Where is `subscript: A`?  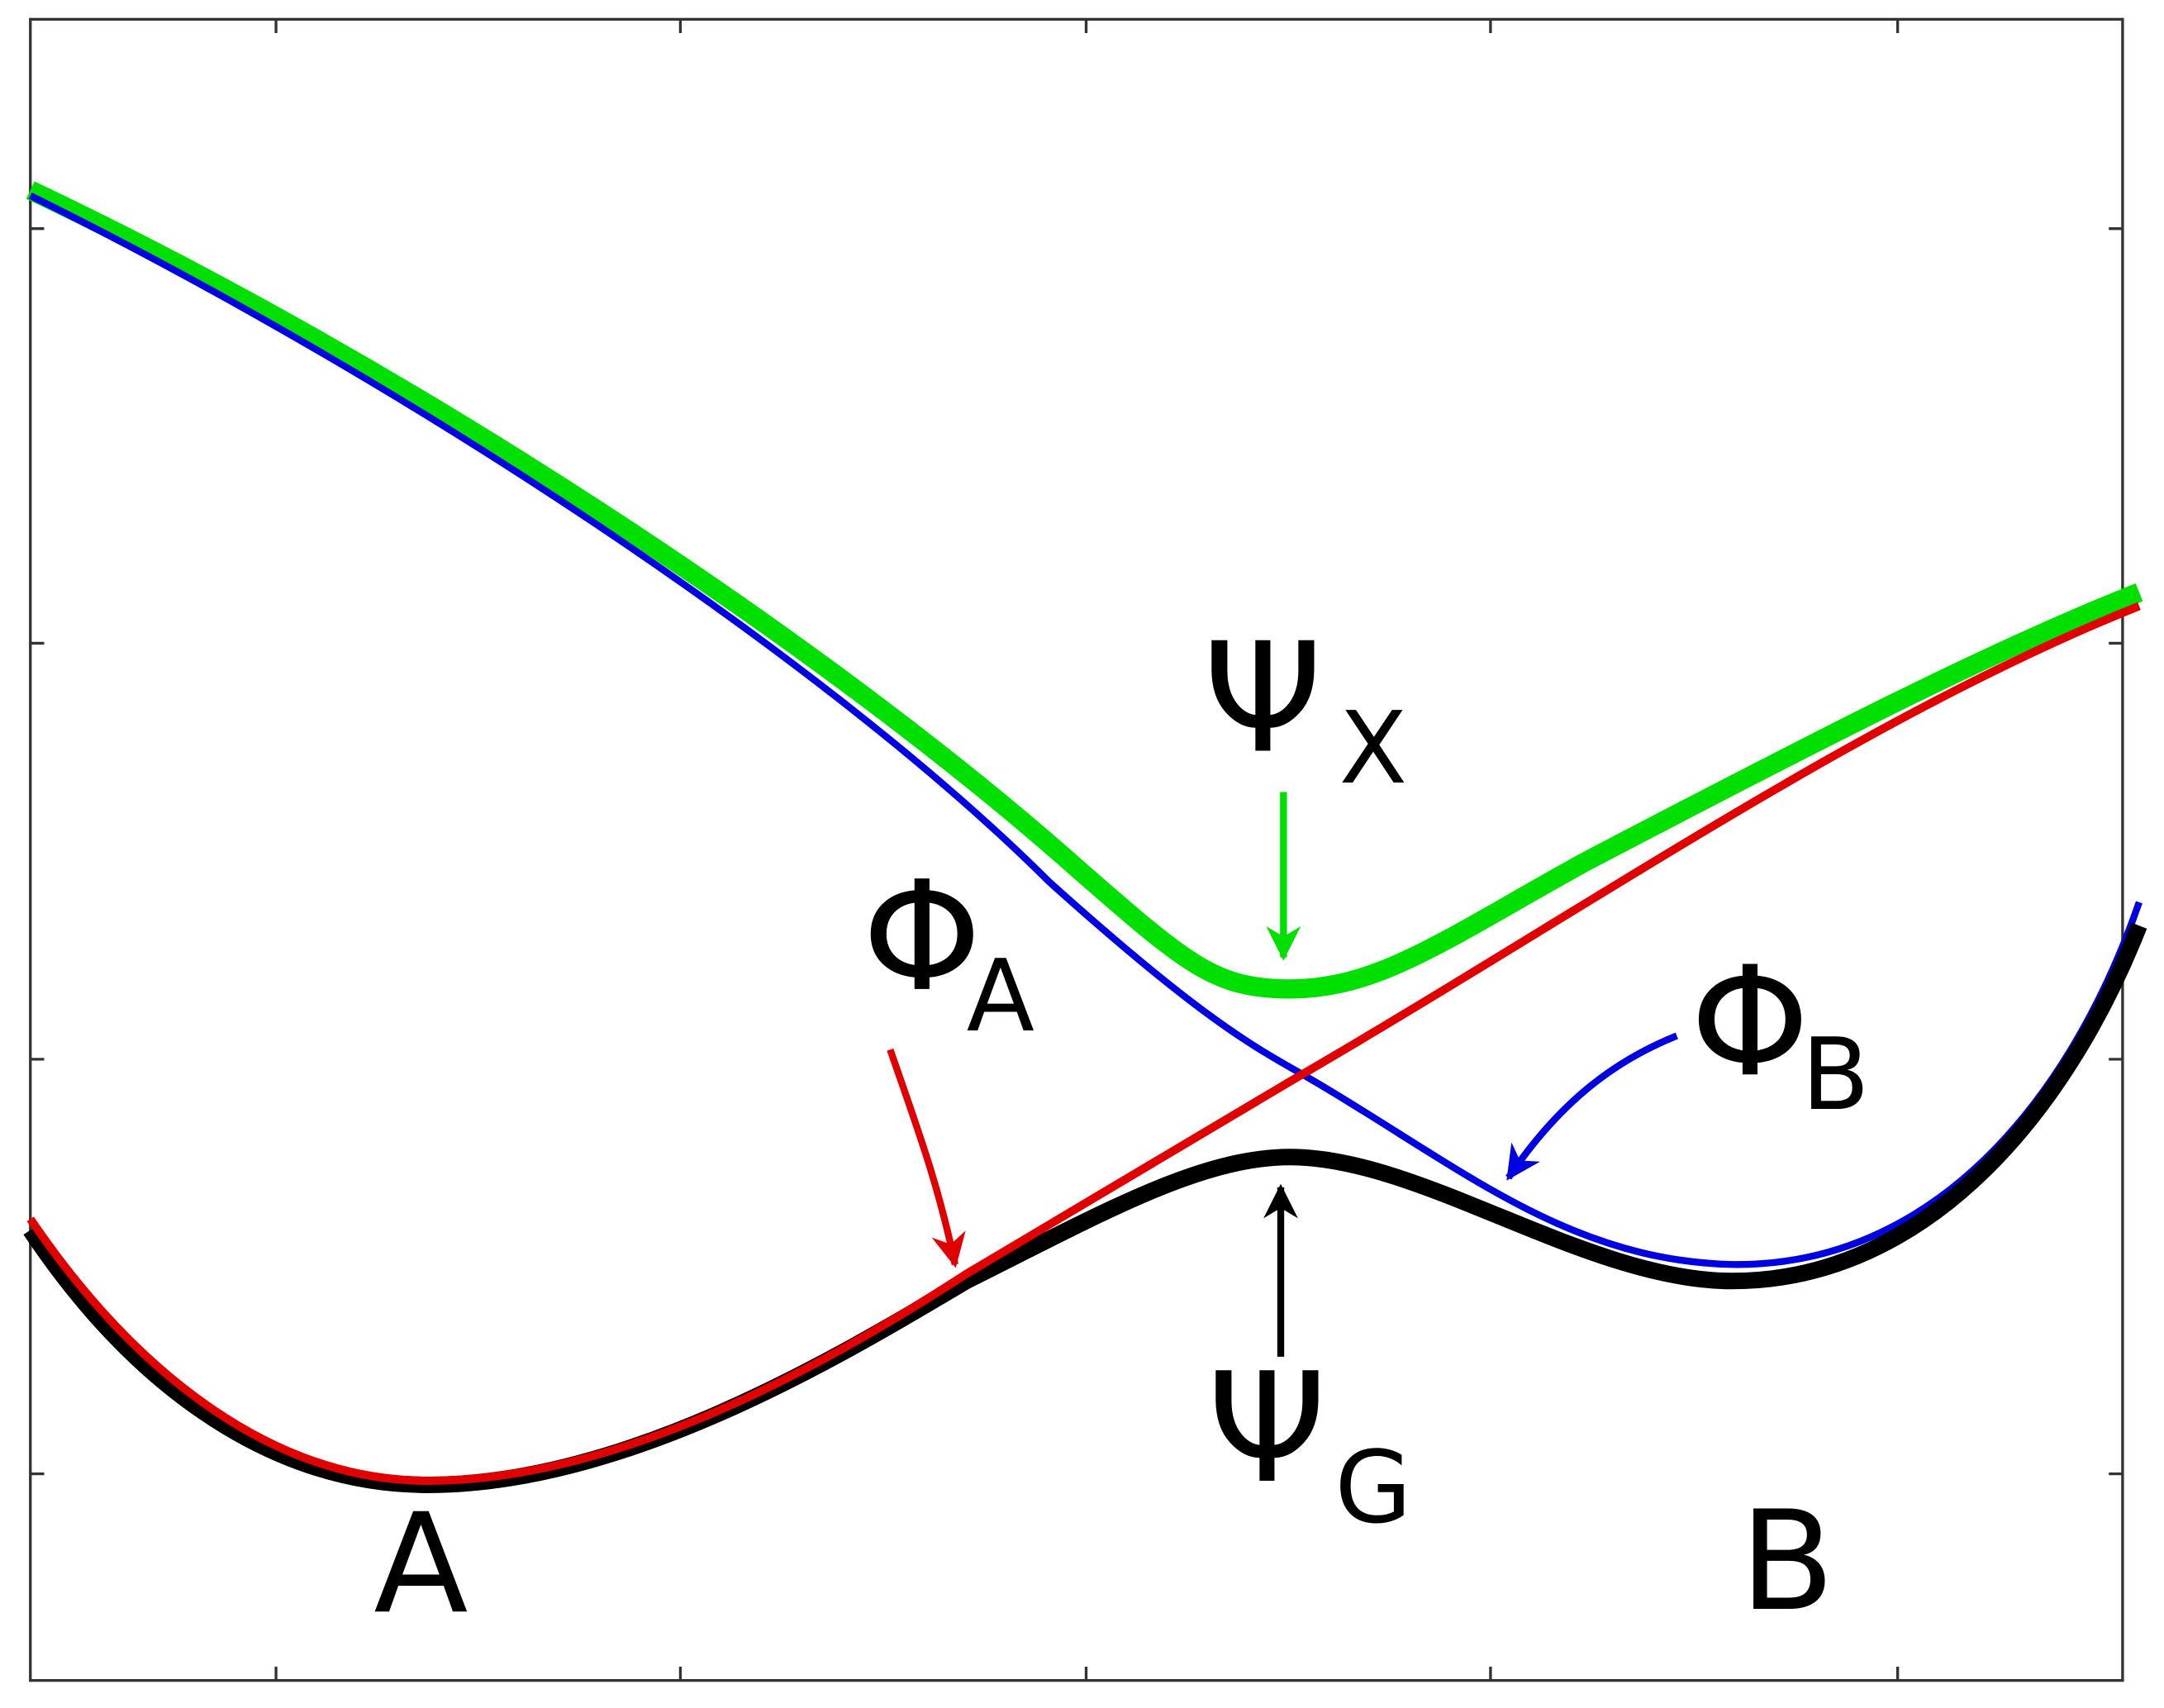 subscript: A is located at coordinates (1001, 996).